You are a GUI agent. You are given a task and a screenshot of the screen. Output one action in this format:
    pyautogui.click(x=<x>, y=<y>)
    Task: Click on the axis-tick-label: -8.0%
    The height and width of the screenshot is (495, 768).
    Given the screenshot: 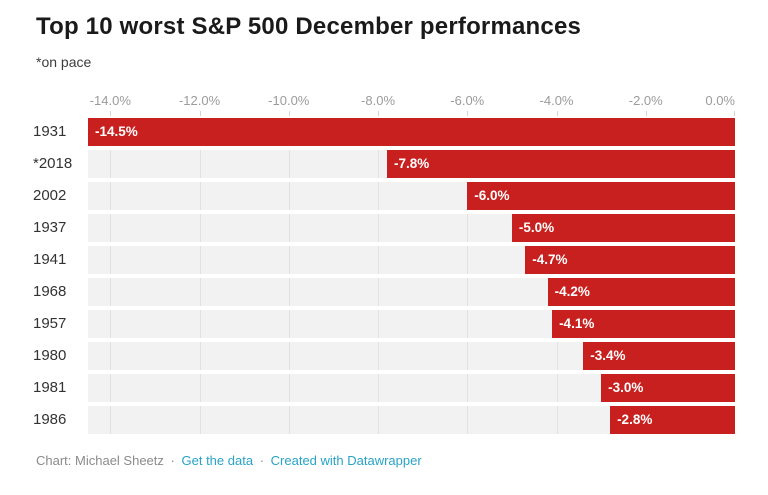 What is the action you would take?
    pyautogui.click(x=378, y=100)
    